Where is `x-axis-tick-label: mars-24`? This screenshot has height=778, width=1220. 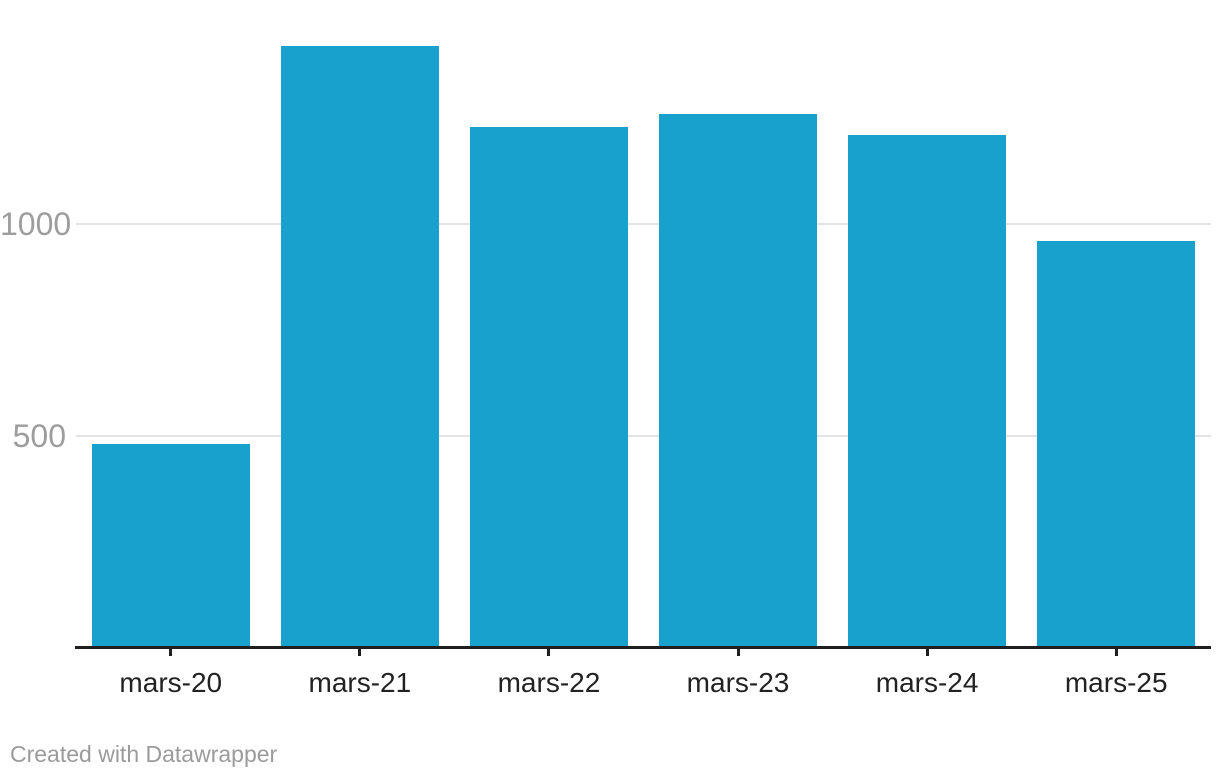 x-axis-tick-label: mars-24 is located at coordinates (927, 682).